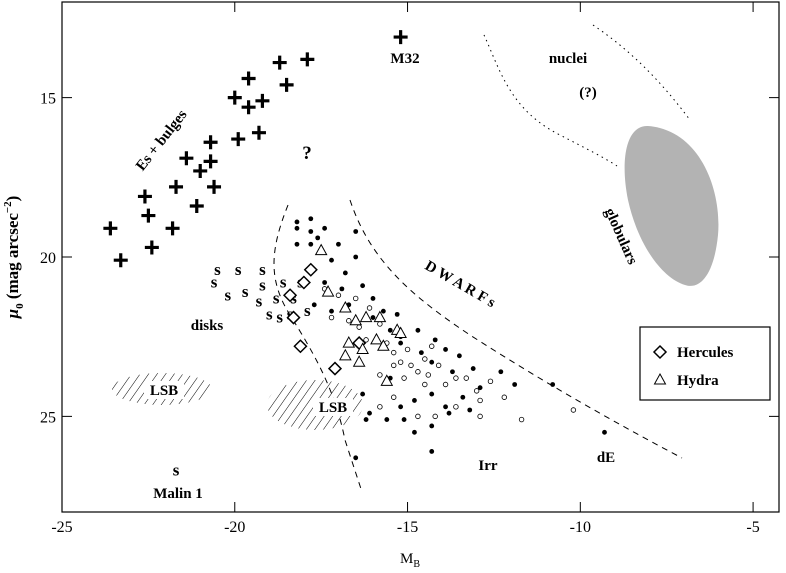  Describe the element at coordinates (12, 314) in the screenshot. I see `y-label-main: μ` at that location.